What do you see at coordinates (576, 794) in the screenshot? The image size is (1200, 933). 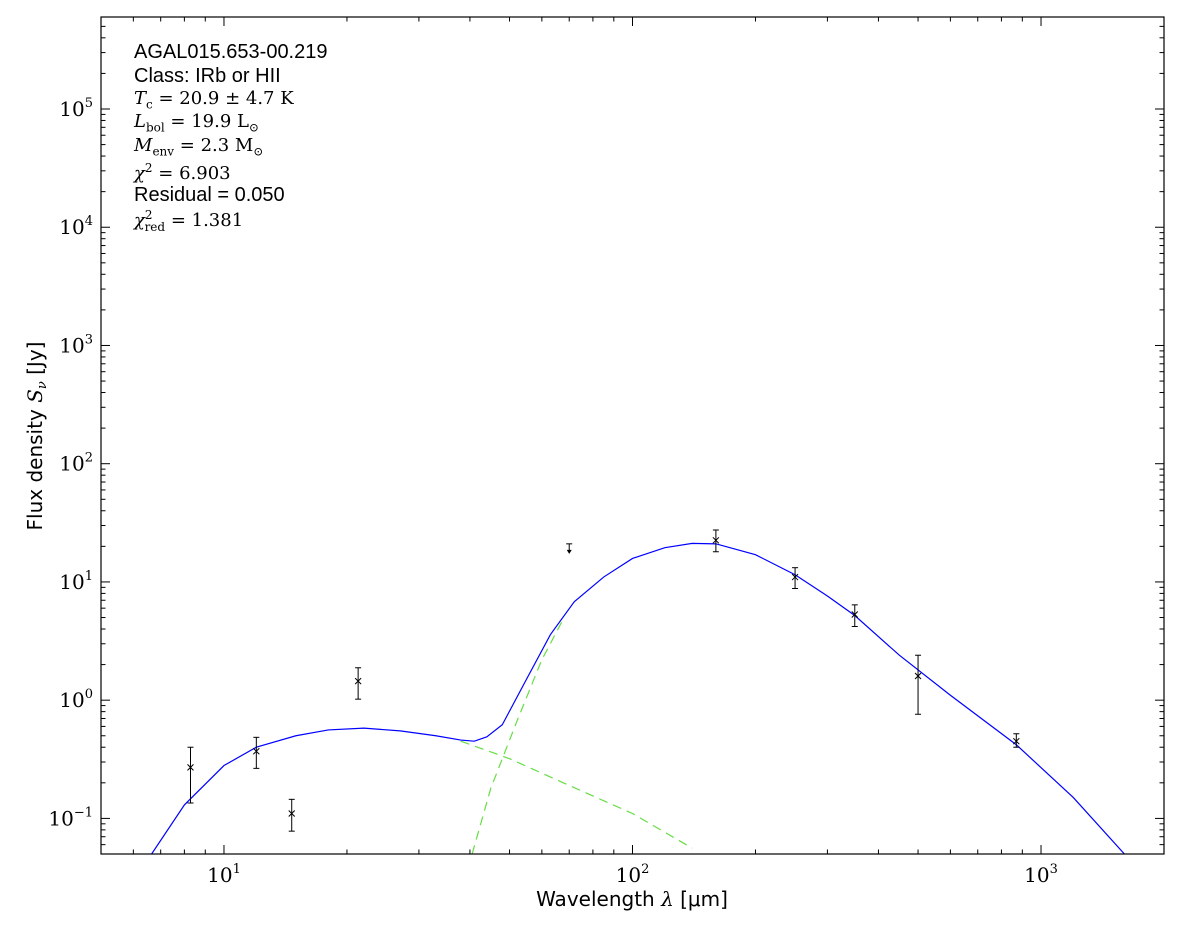 I see `warm-component-line` at bounding box center [576, 794].